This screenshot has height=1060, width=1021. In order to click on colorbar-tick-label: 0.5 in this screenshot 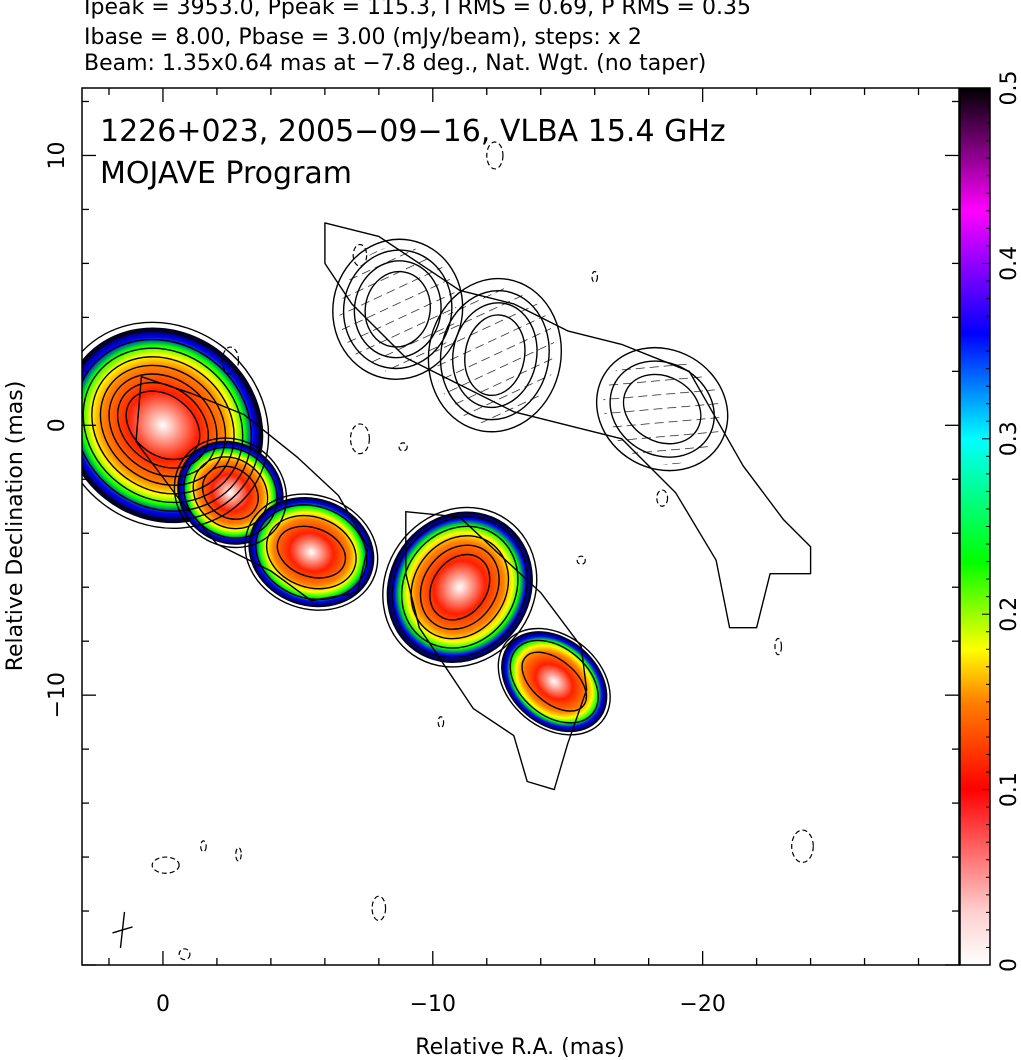, I will do `click(1009, 88)`.